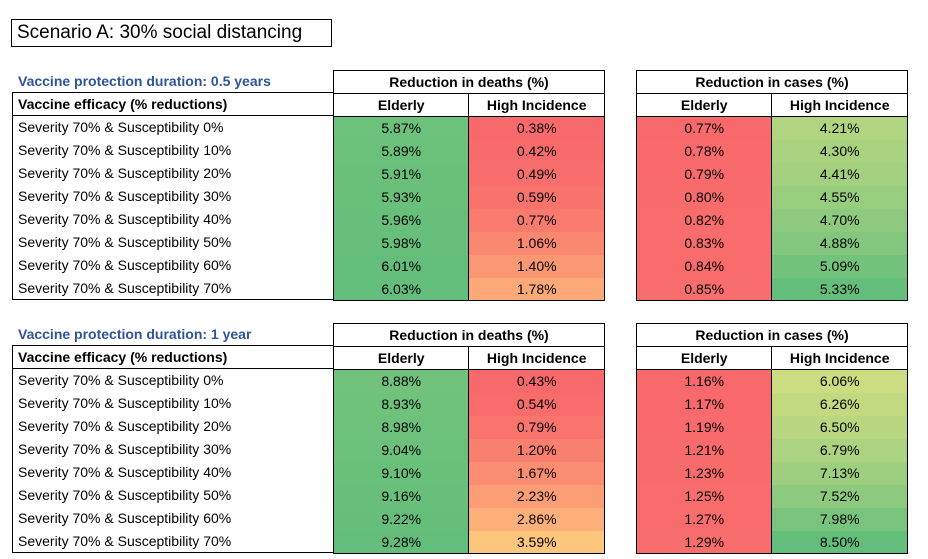 The width and height of the screenshot is (928, 559). What do you see at coordinates (704, 427) in the screenshot?
I see `value-cell: 1.19%` at bounding box center [704, 427].